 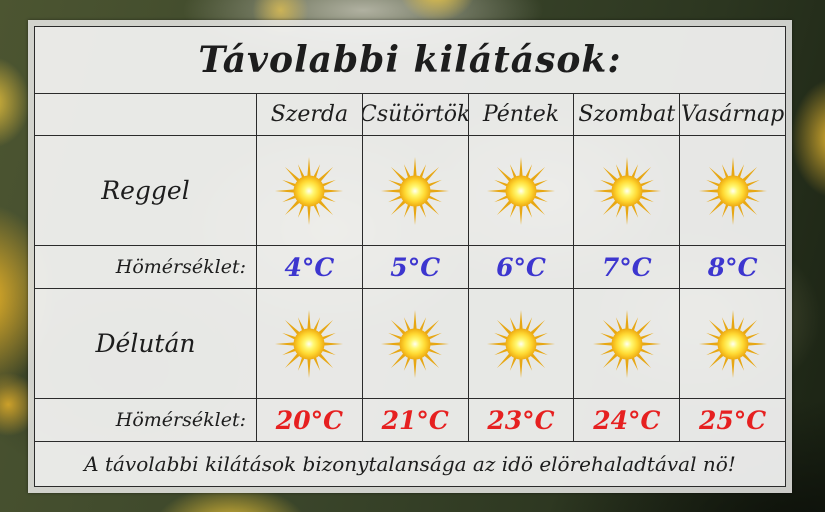 What do you see at coordinates (414, 266) in the screenshot?
I see `morning-temp-csutortok: 5°C` at bounding box center [414, 266].